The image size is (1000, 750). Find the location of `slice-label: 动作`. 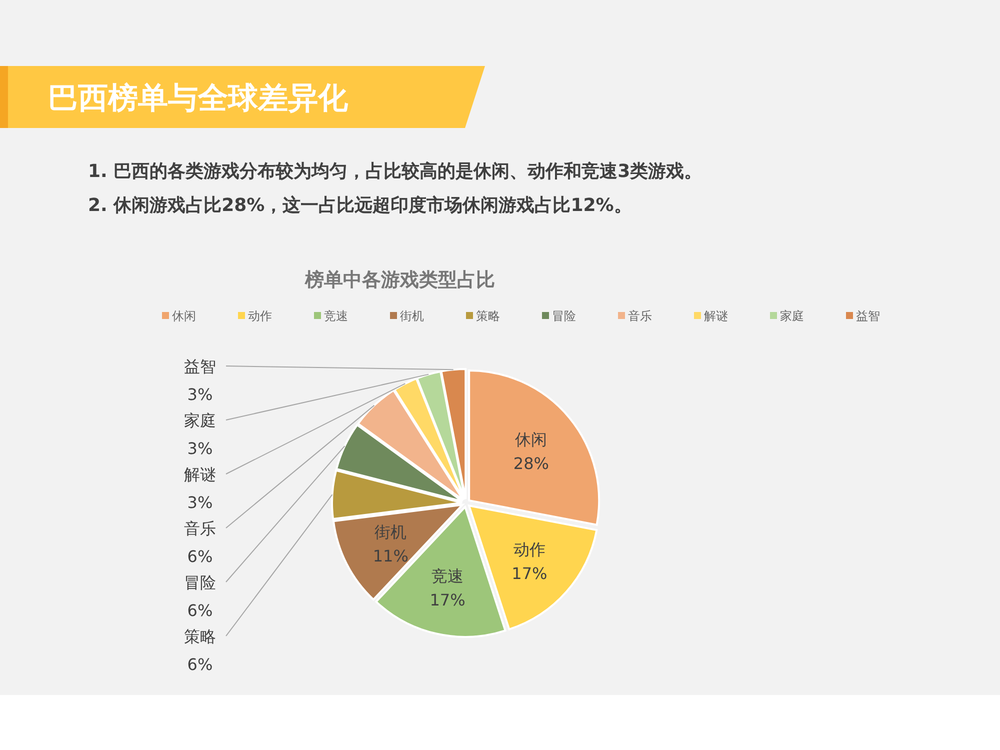

slice-label: 动作 is located at coordinates (529, 549).